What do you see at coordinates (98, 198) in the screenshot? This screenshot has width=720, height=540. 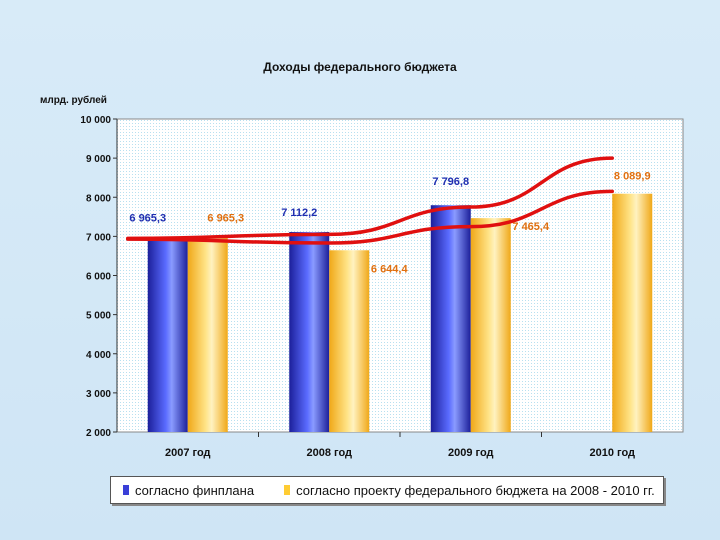 I see `y-tick-label: 8 000` at bounding box center [98, 198].